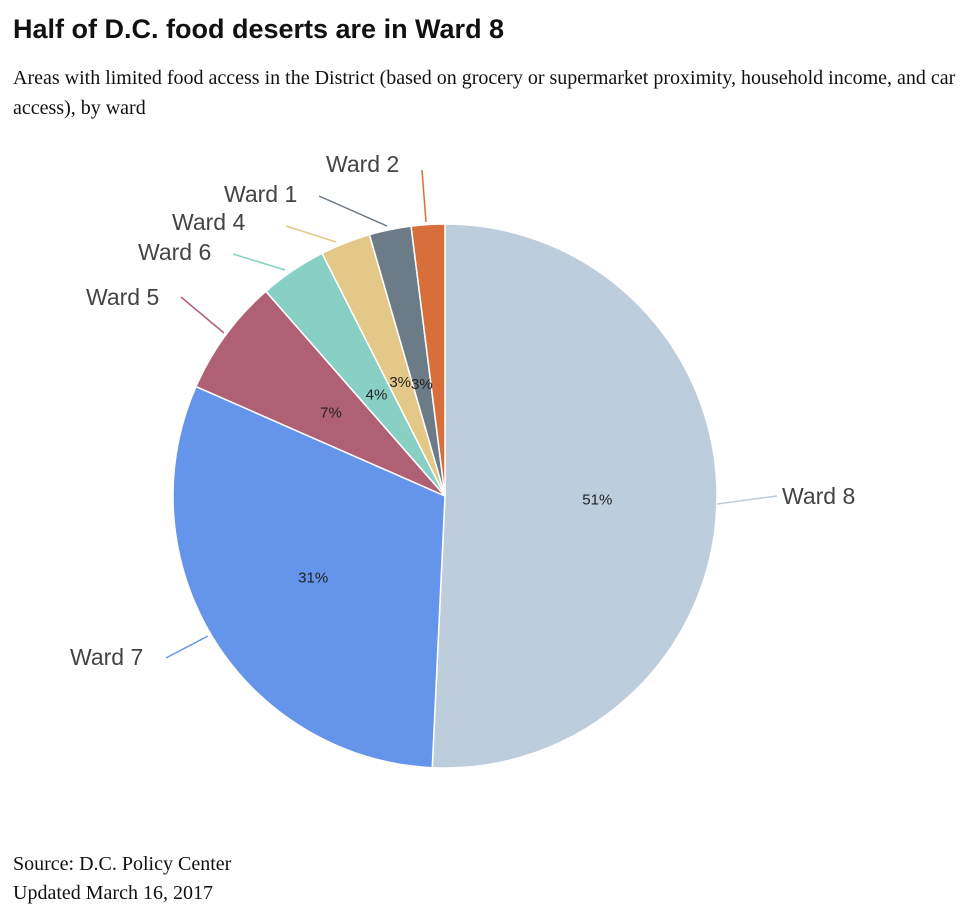  Describe the element at coordinates (174, 252) in the screenshot. I see `slice-label-ward-6: Ward 6` at that location.